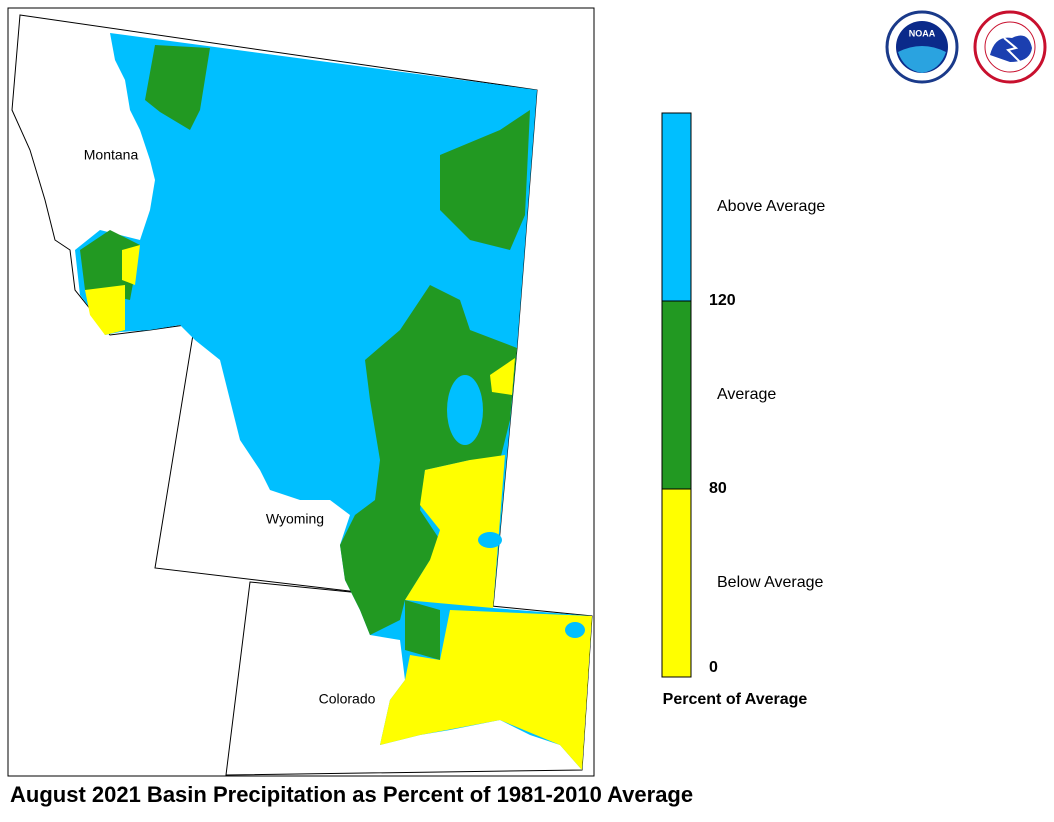 The image size is (1054, 822). Describe the element at coordinates (922, 33) in the screenshot. I see `noaa-logo-text: NOAA` at that location.